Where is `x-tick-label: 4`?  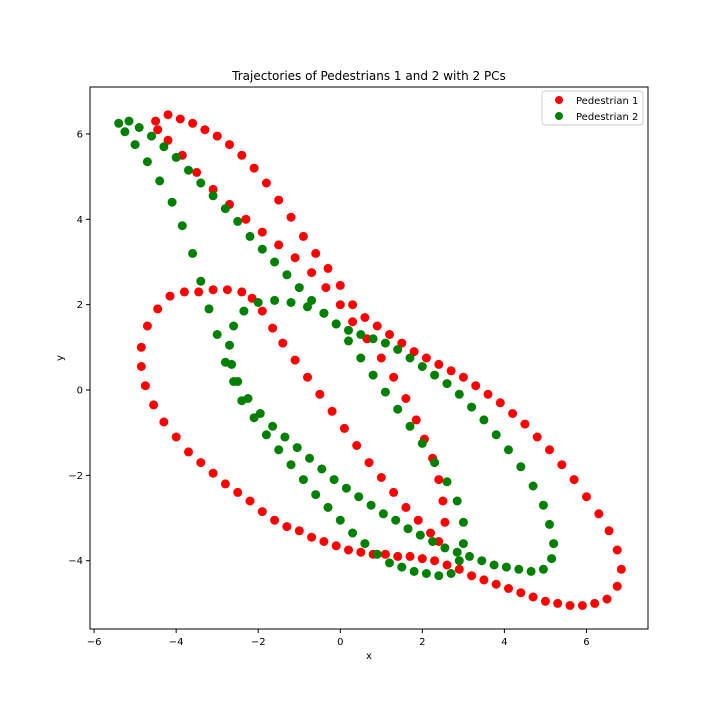 x-tick-label: 4 is located at coordinates (504, 642).